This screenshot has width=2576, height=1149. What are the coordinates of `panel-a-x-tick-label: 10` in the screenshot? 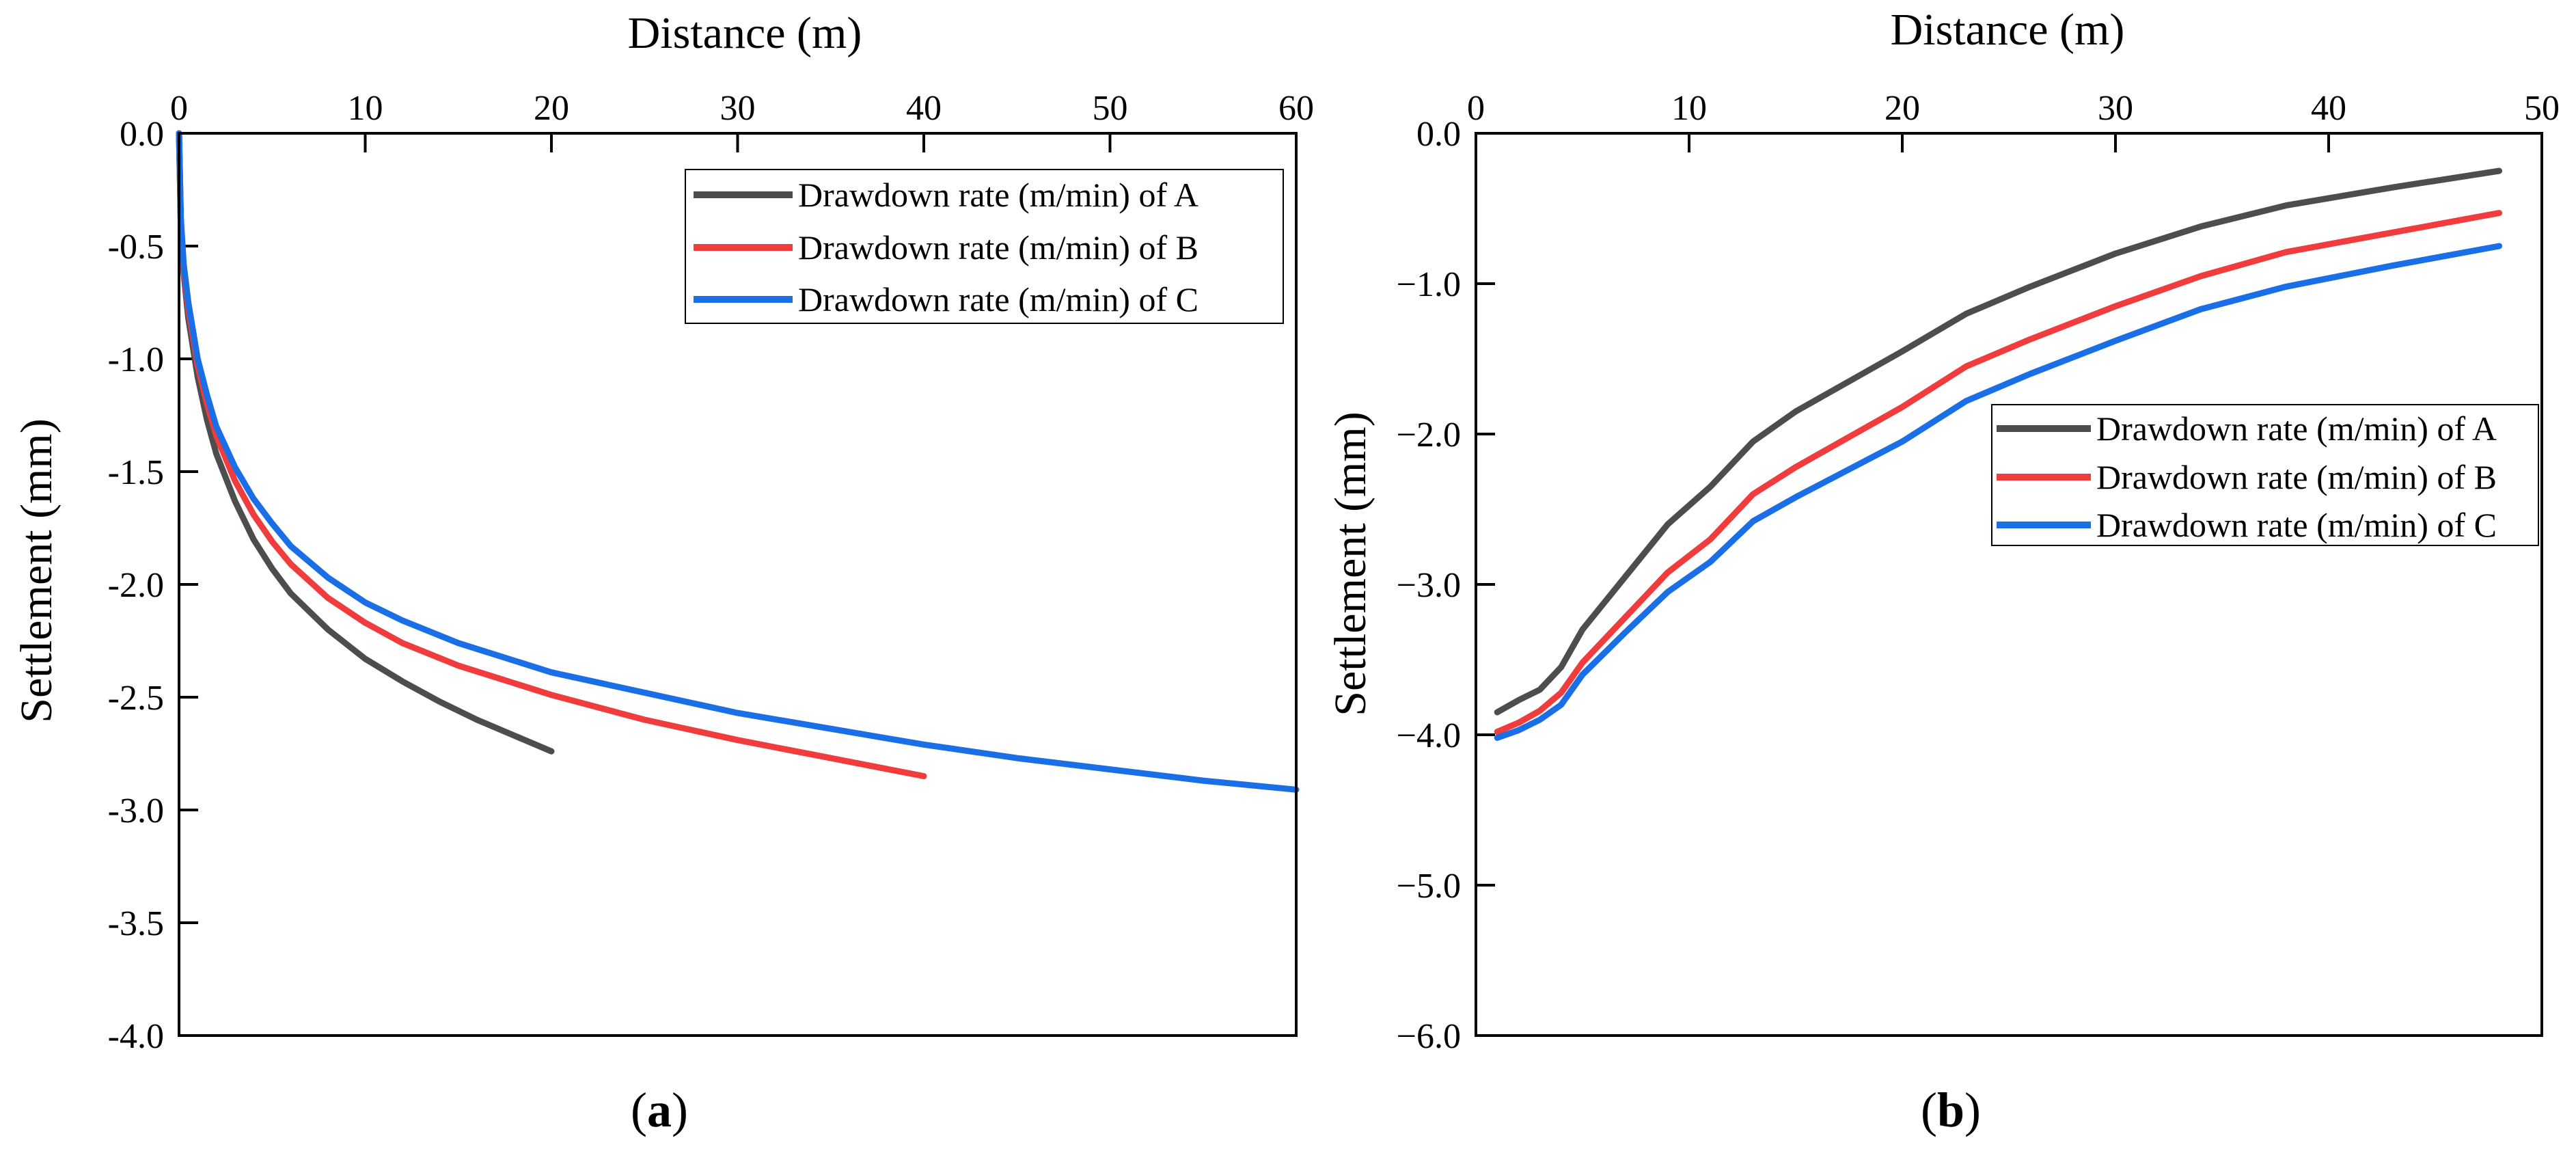 It's located at (365, 108).